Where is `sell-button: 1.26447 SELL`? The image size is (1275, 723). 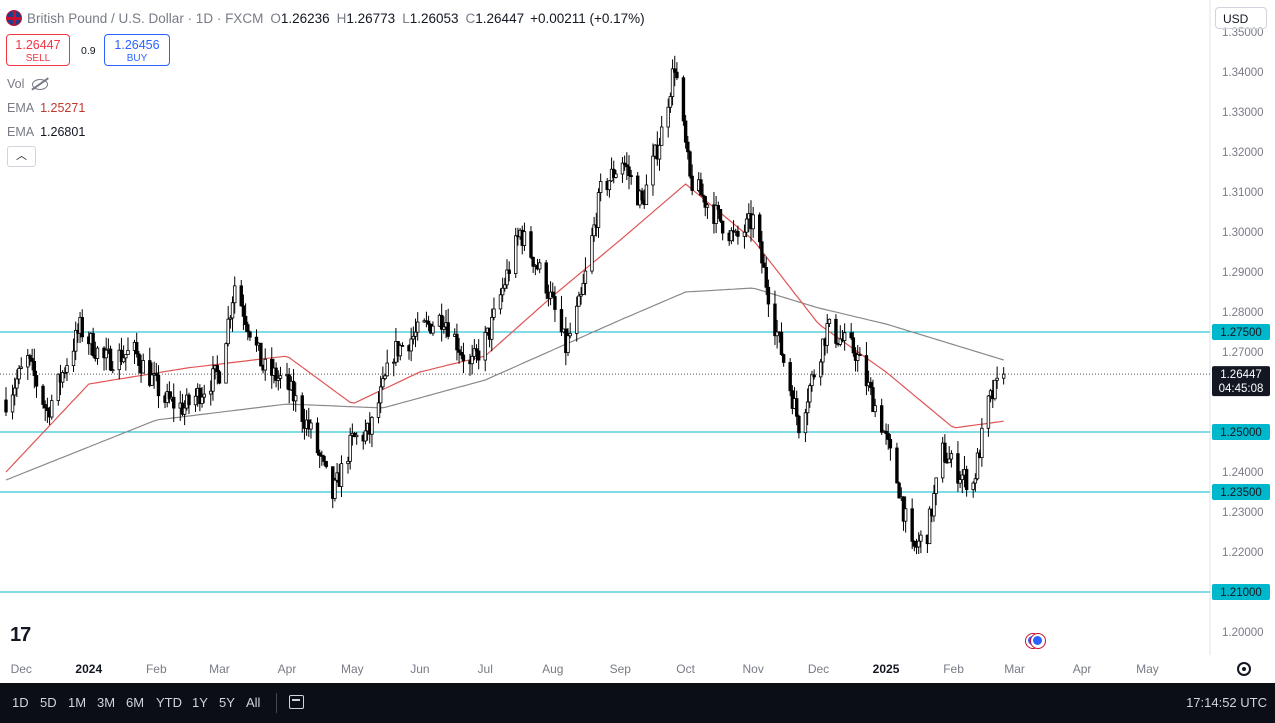
sell-button: 1.26447 SELL is located at coordinates (38, 50).